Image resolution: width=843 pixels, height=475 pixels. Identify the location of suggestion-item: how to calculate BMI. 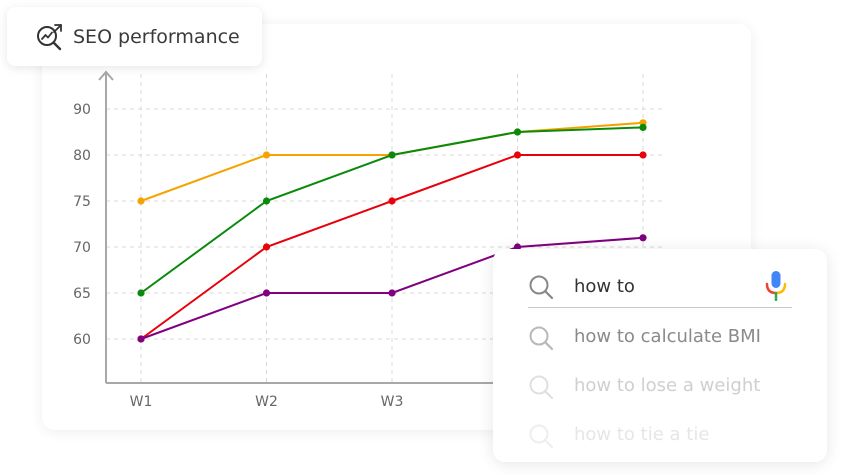
(668, 338).